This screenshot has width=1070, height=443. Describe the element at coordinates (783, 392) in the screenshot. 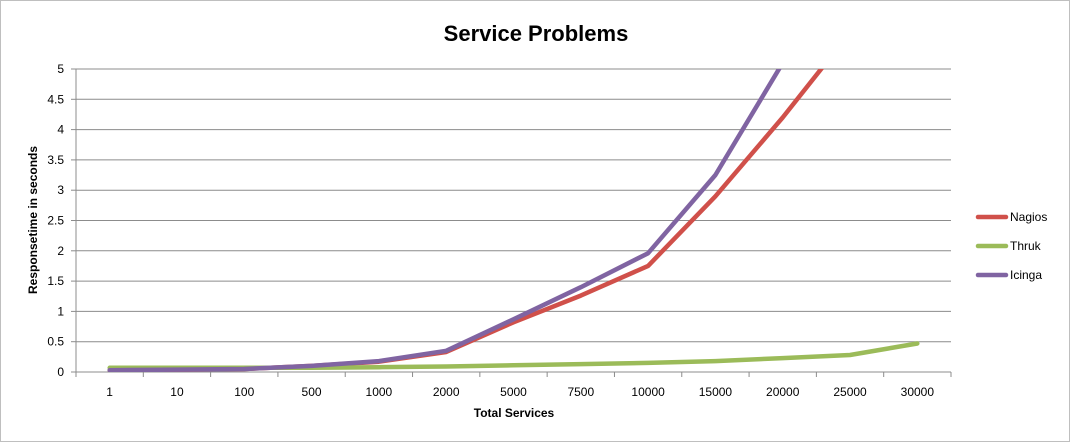

I see `x-tick-label: 20000` at that location.